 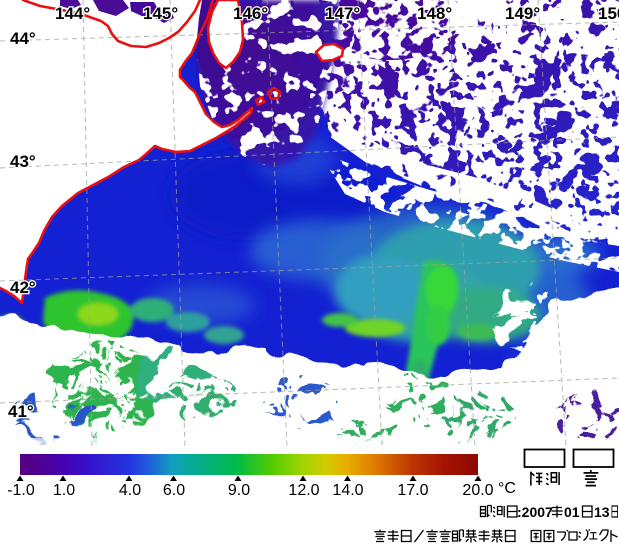 What do you see at coordinates (174, 490) in the screenshot?
I see `svg-text: 6.0` at bounding box center [174, 490].